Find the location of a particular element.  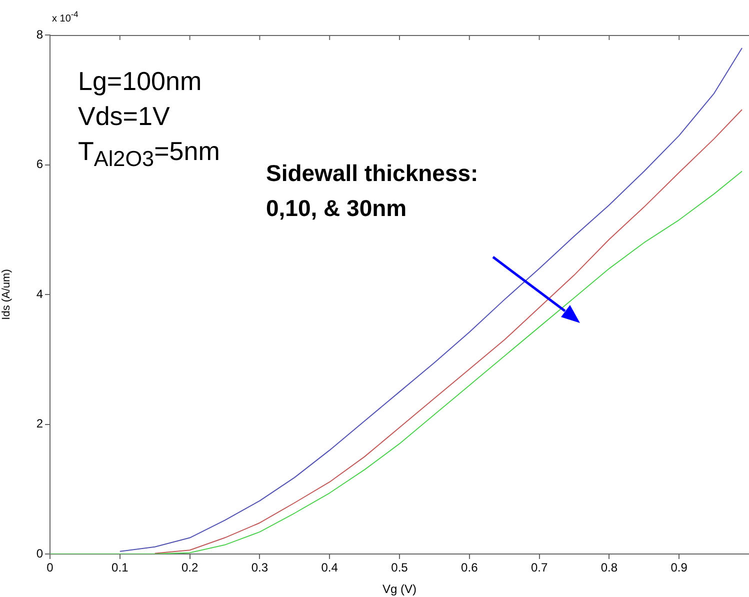

x-tick-label: 0.8 is located at coordinates (609, 567).